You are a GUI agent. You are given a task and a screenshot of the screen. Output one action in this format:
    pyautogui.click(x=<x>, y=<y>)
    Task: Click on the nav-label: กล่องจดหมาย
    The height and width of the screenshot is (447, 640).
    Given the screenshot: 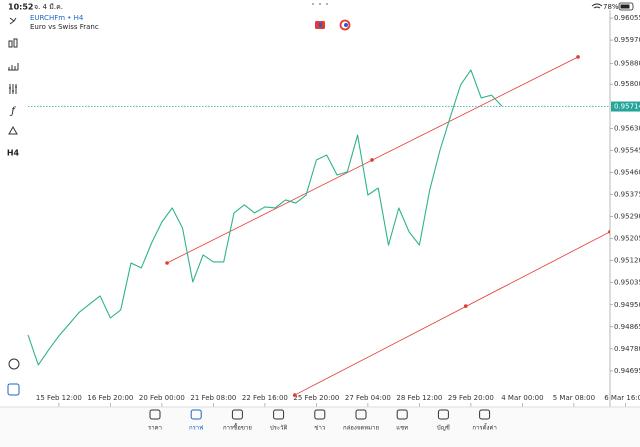 What is the action you would take?
    pyautogui.click(x=361, y=428)
    